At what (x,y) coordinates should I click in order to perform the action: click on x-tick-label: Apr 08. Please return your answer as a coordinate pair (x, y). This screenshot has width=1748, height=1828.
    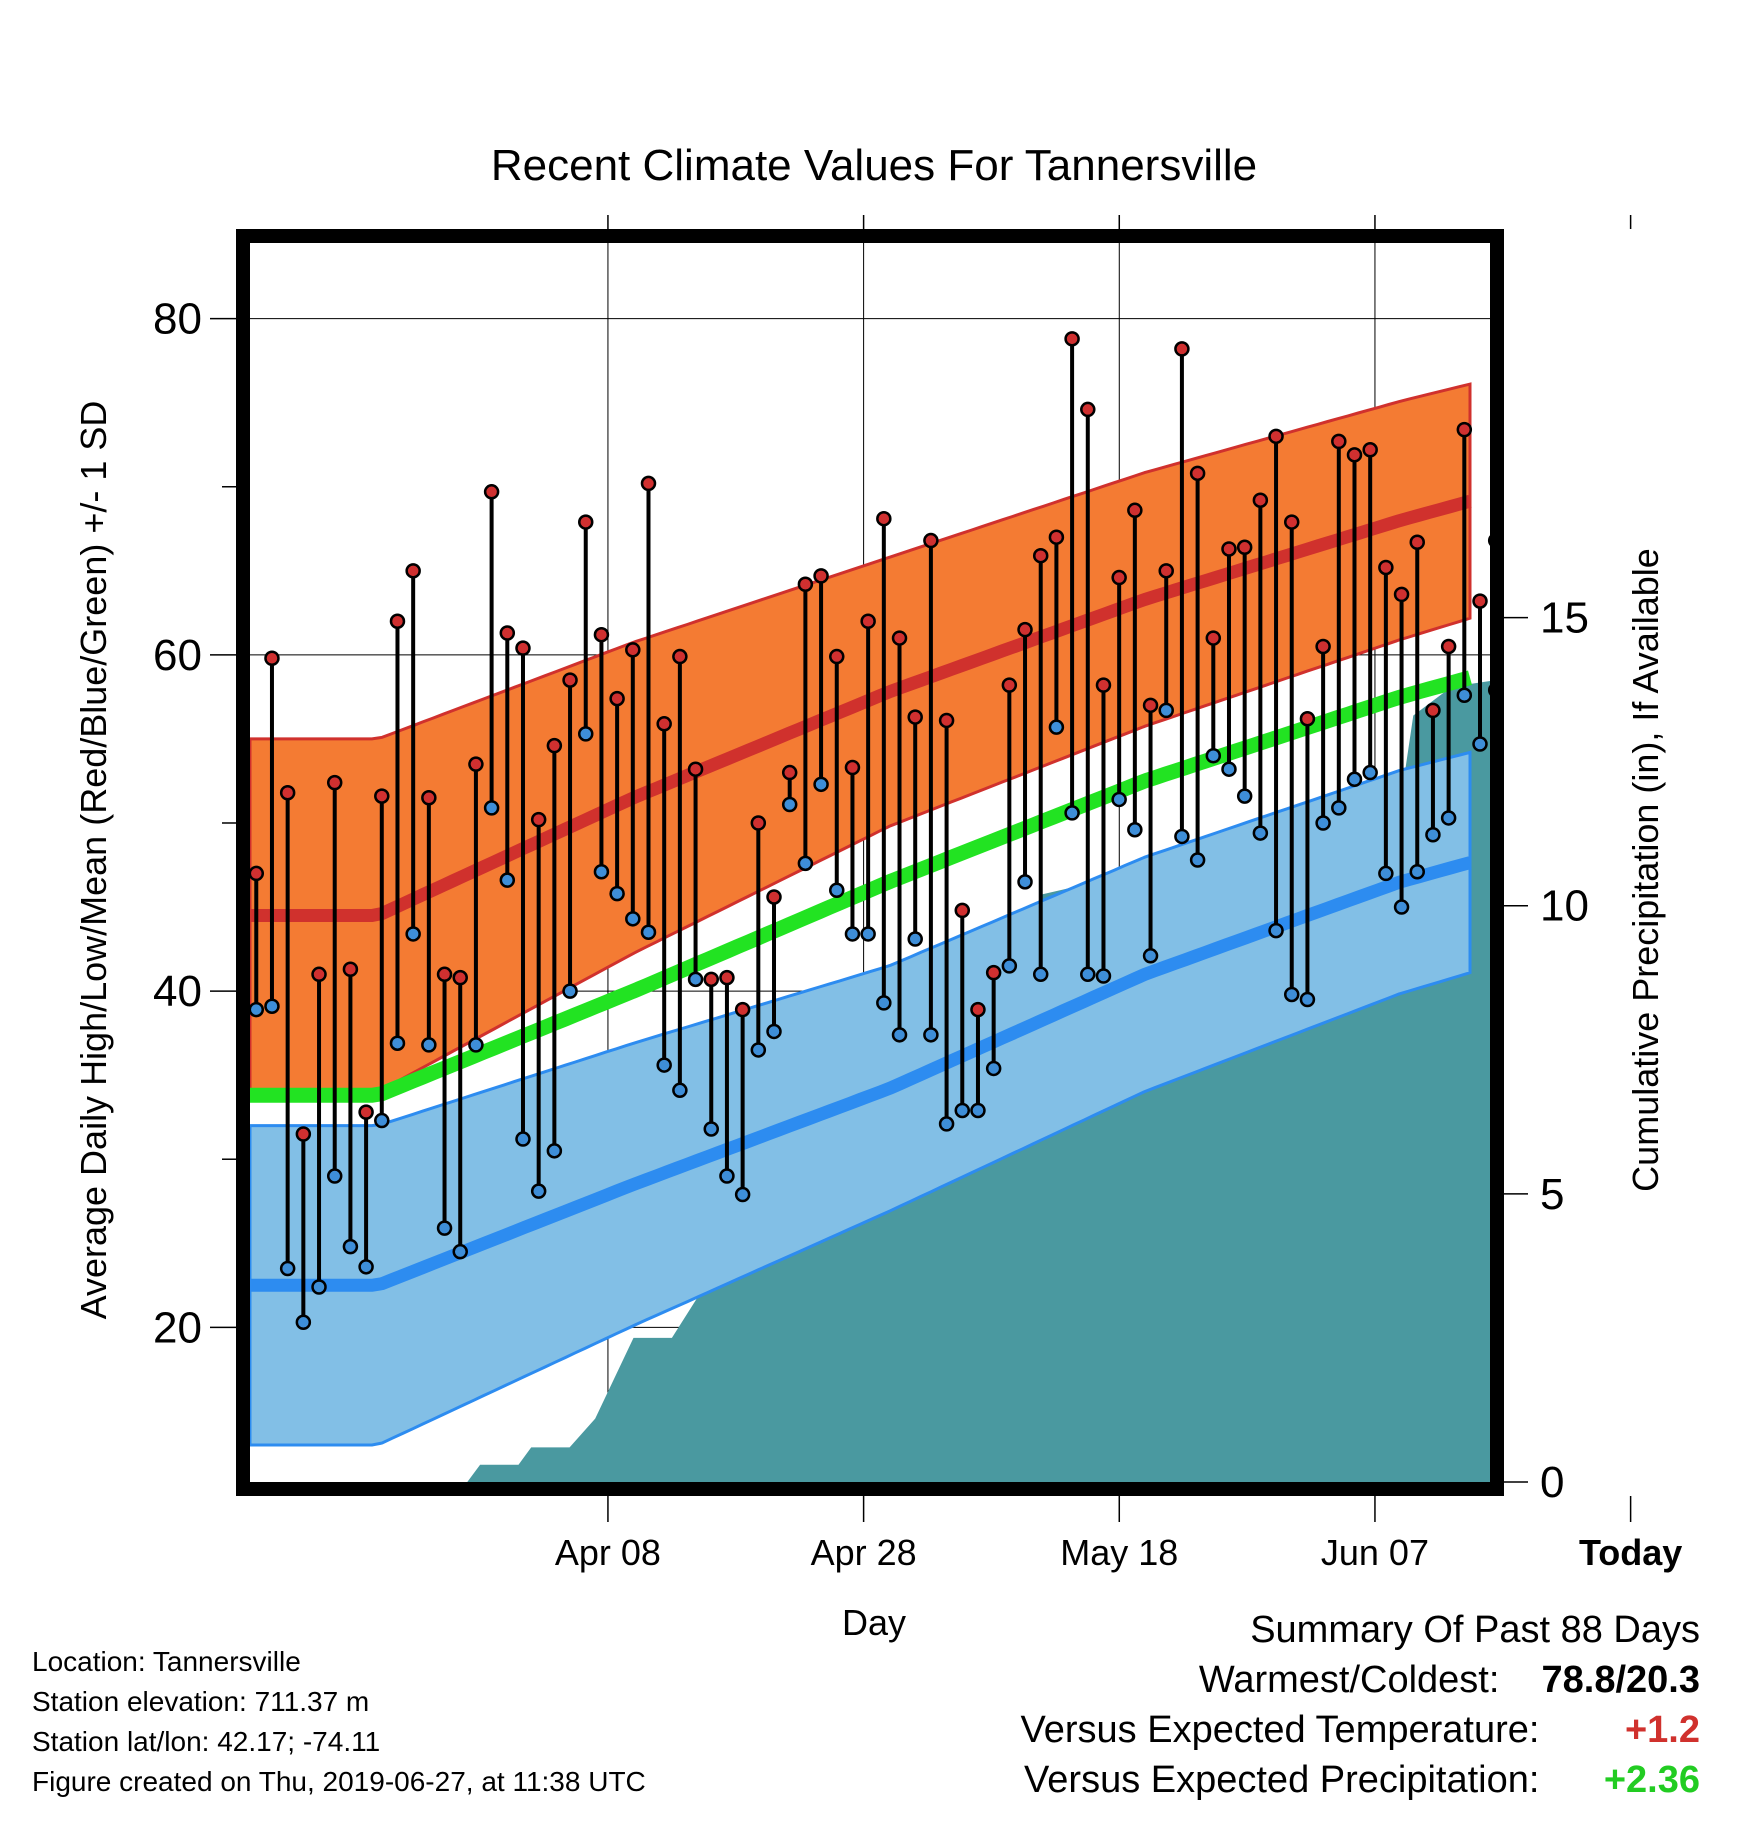
    Looking at the image, I should click on (608, 1552).